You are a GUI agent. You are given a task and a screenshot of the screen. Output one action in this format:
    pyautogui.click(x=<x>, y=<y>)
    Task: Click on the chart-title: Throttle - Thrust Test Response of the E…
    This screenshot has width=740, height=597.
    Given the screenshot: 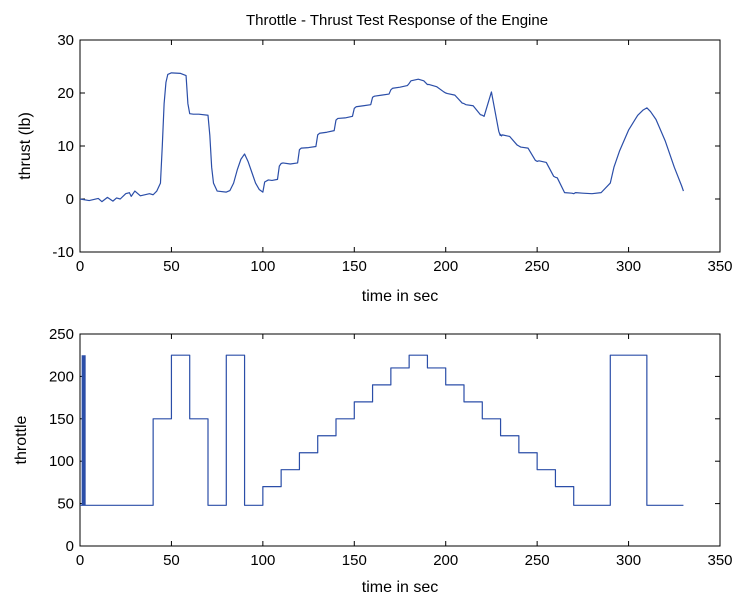 What is the action you would take?
    pyautogui.click(x=397, y=20)
    